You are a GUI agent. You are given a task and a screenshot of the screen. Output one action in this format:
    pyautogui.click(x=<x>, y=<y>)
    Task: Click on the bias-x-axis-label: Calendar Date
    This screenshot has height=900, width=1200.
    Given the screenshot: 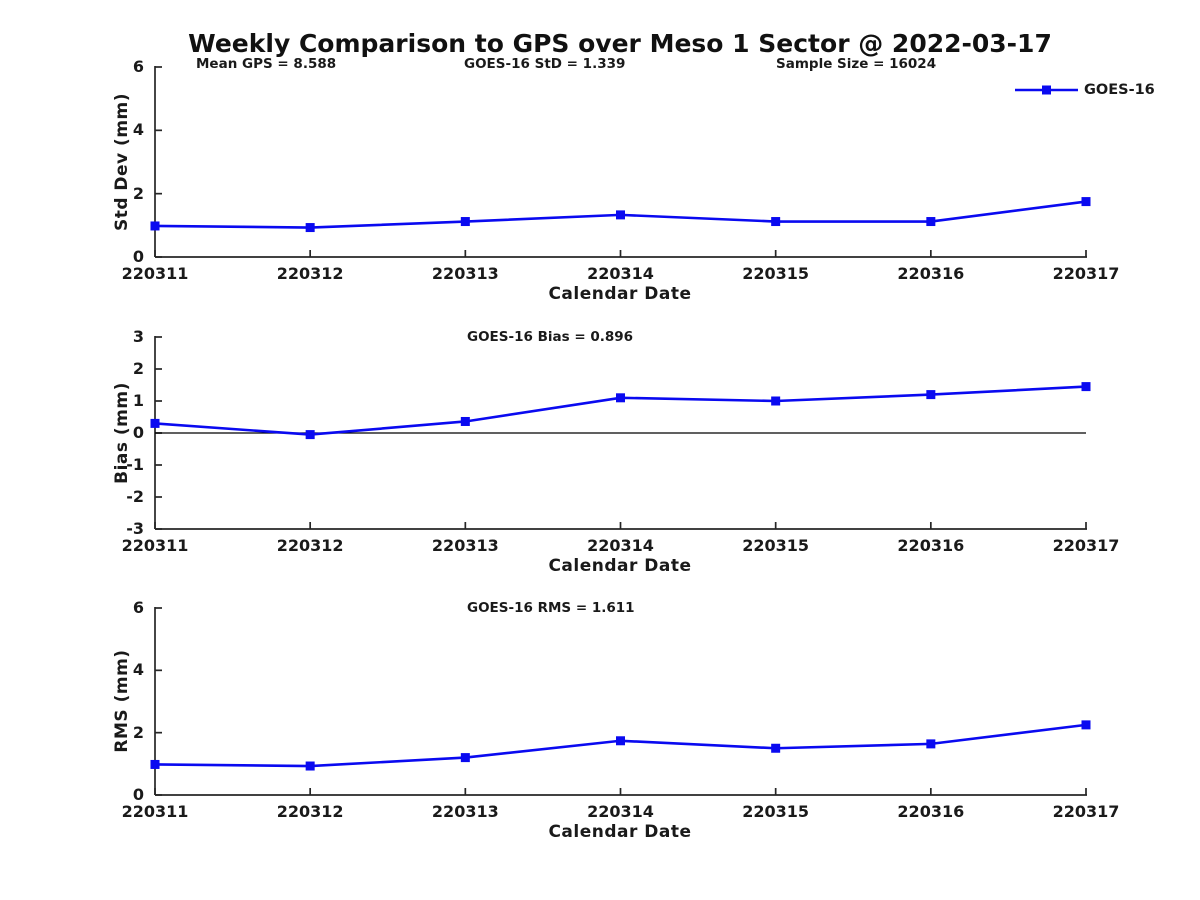 What is the action you would take?
    pyautogui.click(x=620, y=566)
    